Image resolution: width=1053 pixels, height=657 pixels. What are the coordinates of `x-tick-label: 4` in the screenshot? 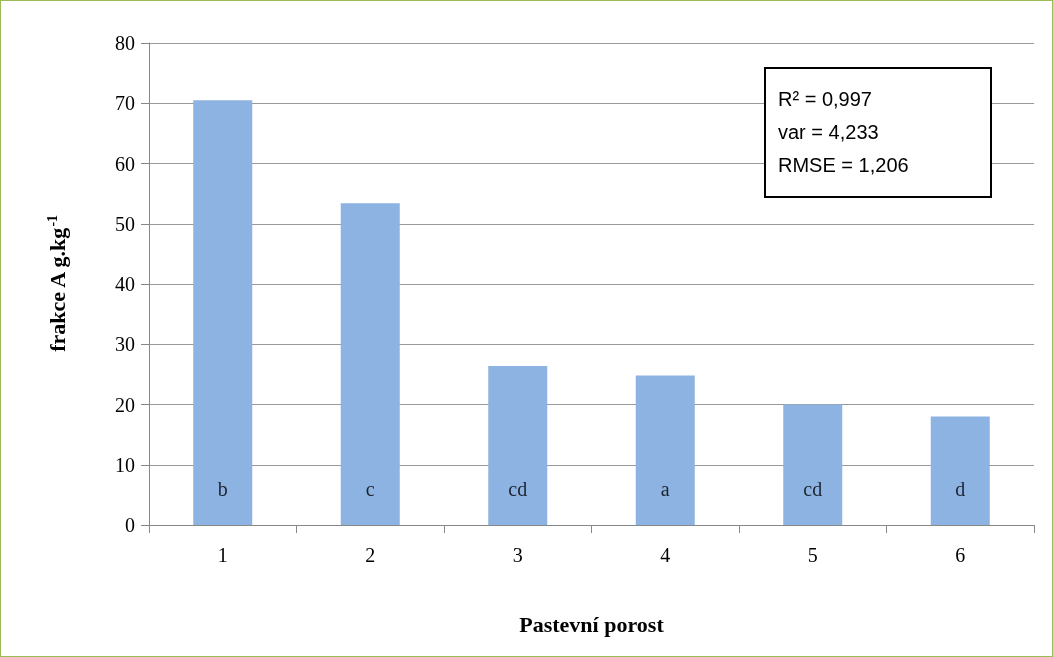 It's located at (665, 555).